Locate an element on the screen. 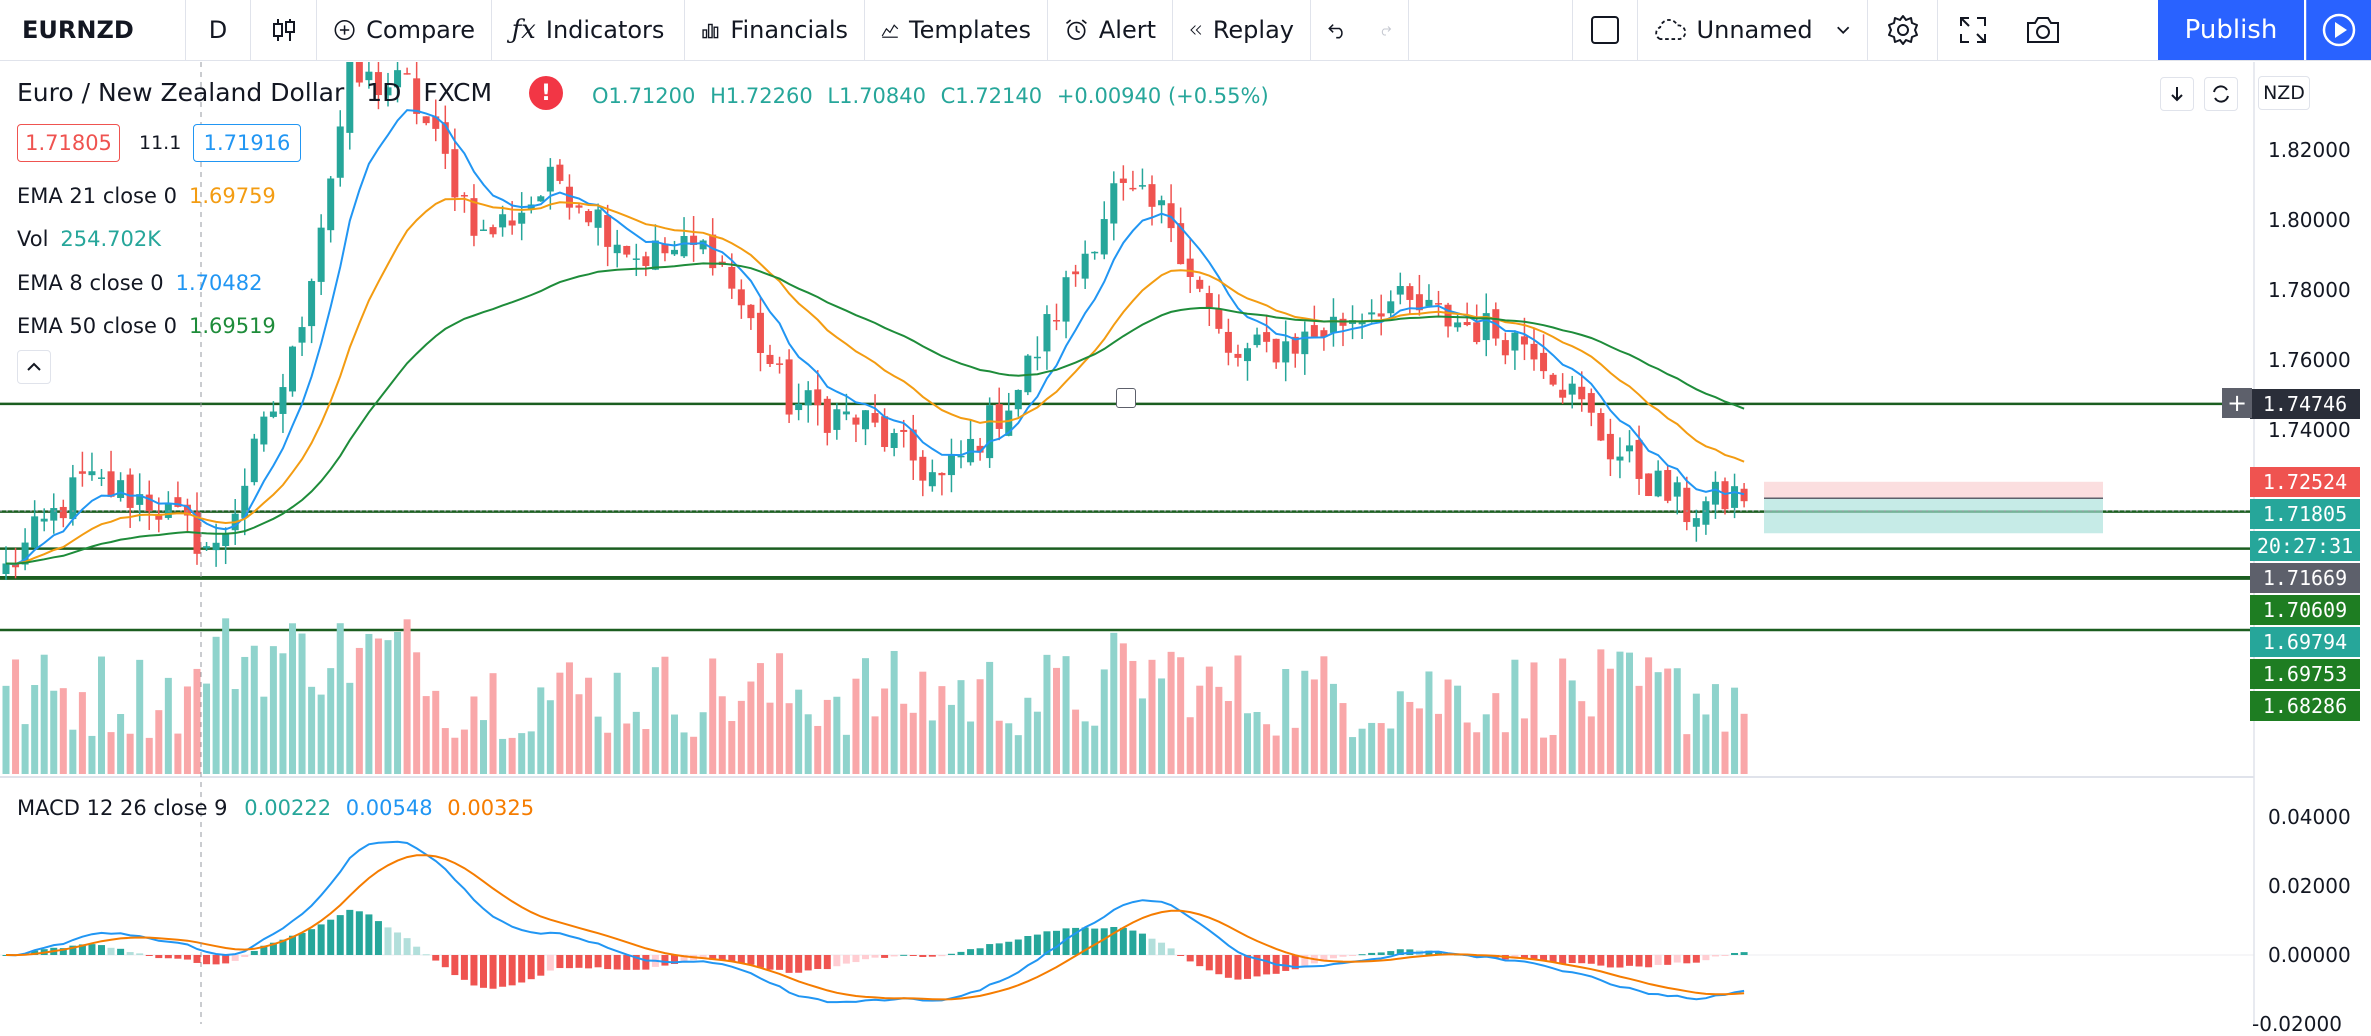 This screenshot has width=2371, height=1036. alert-button: Alert is located at coordinates (1110, 30).